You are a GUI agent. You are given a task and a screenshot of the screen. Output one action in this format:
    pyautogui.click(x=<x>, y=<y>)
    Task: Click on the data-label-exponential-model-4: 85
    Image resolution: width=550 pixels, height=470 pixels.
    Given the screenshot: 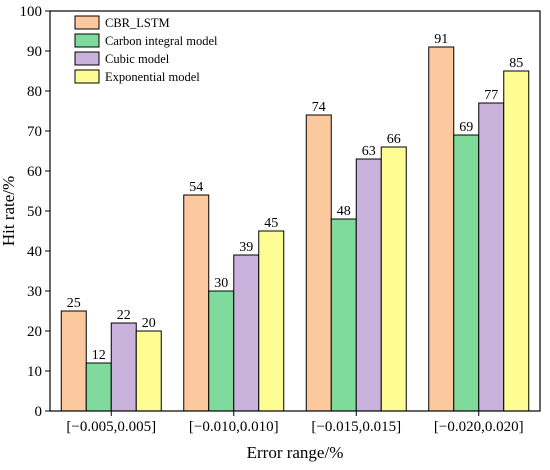 What is the action you would take?
    pyautogui.click(x=516, y=63)
    